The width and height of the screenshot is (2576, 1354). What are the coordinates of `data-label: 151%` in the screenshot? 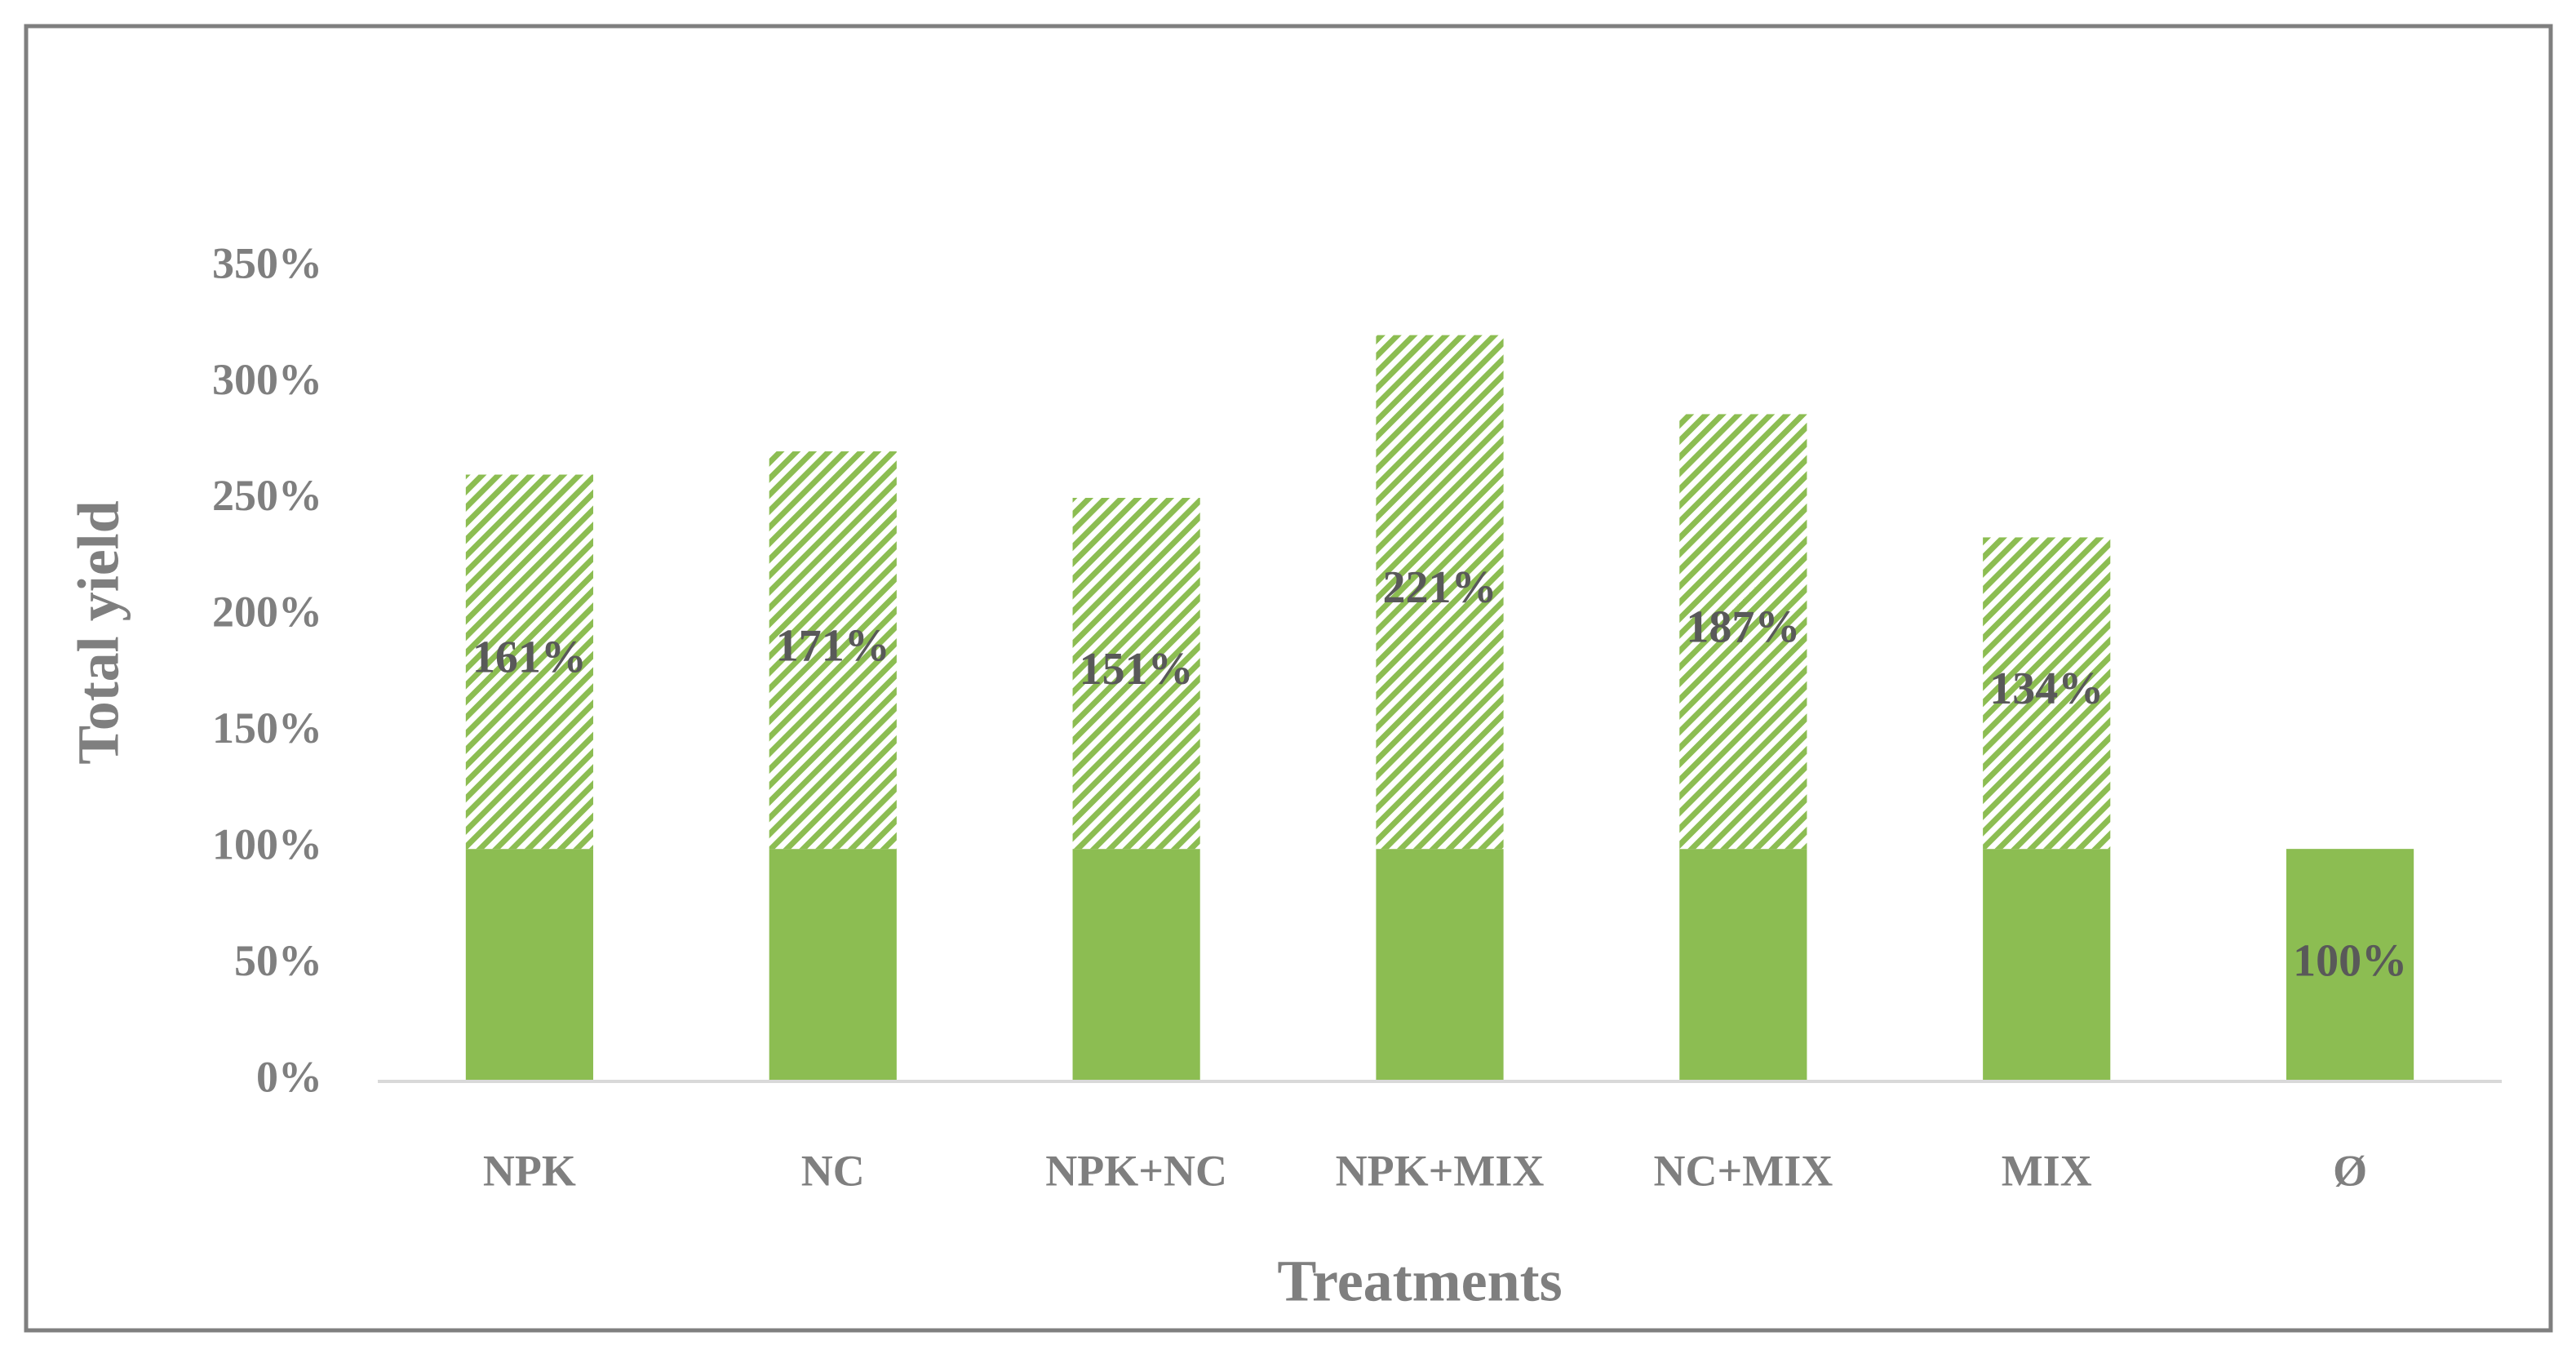 It's located at (1137, 669).